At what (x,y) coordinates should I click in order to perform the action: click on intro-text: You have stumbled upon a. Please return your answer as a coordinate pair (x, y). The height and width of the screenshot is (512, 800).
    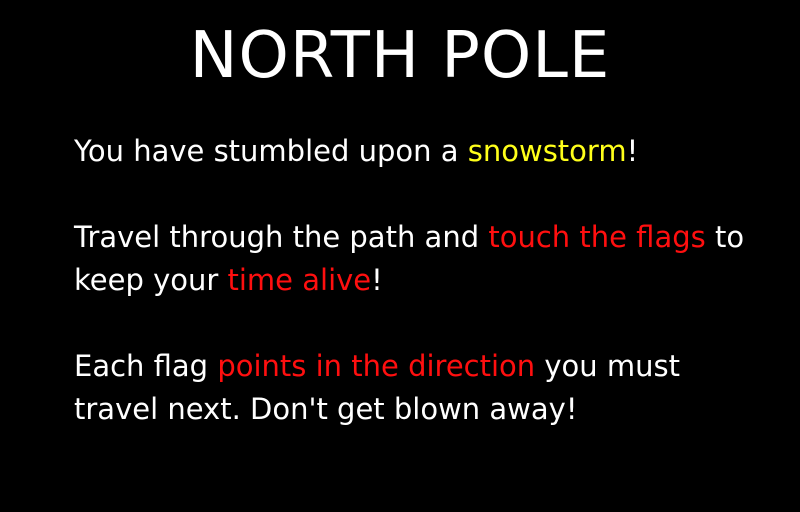
    Looking at the image, I should click on (271, 151).